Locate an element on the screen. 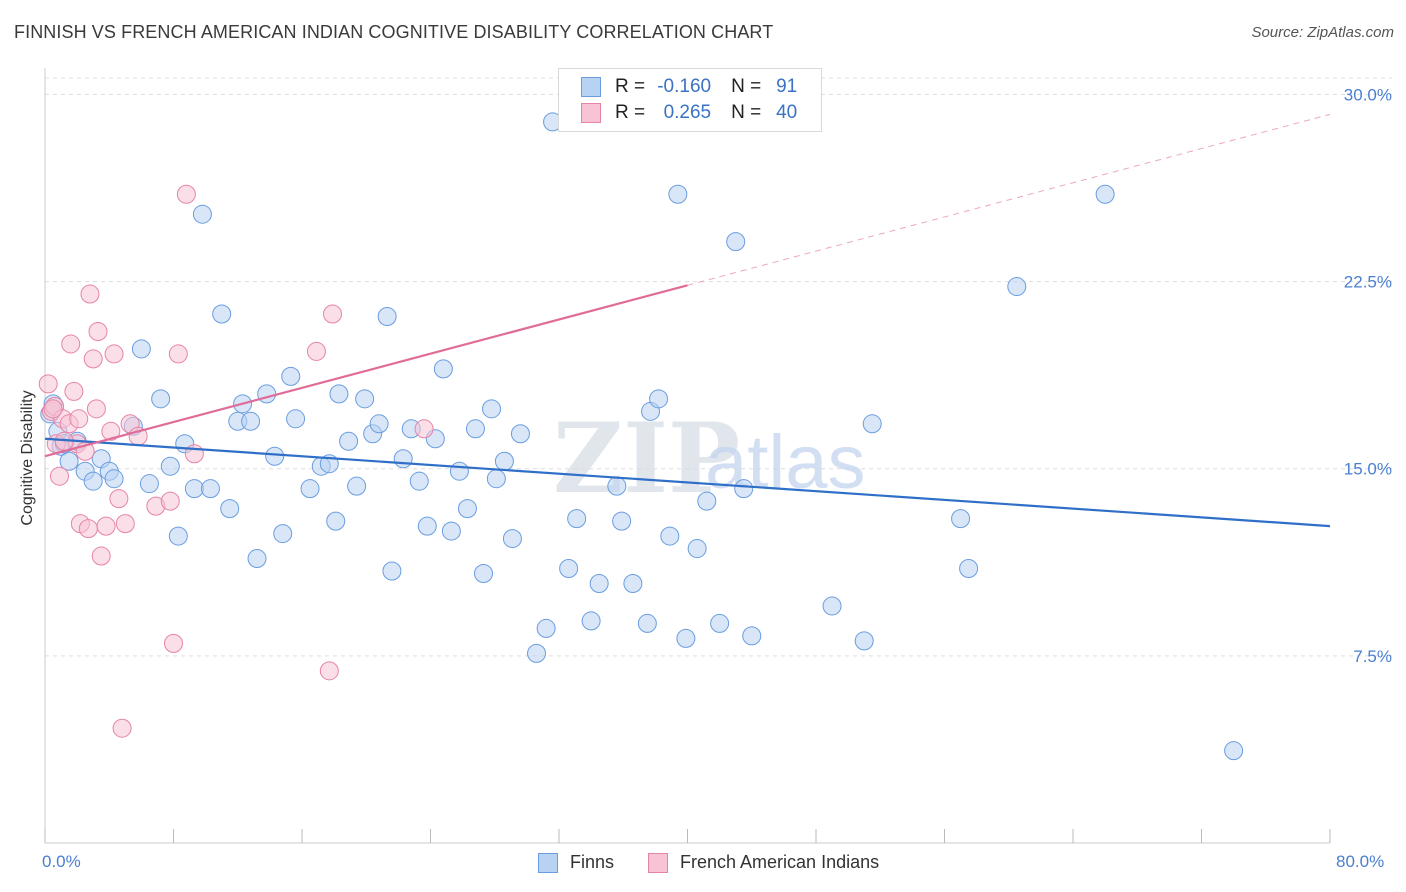 Image resolution: width=1406 pixels, height=892 pixels. legend-r-value: -0.160 is located at coordinates (684, 86).